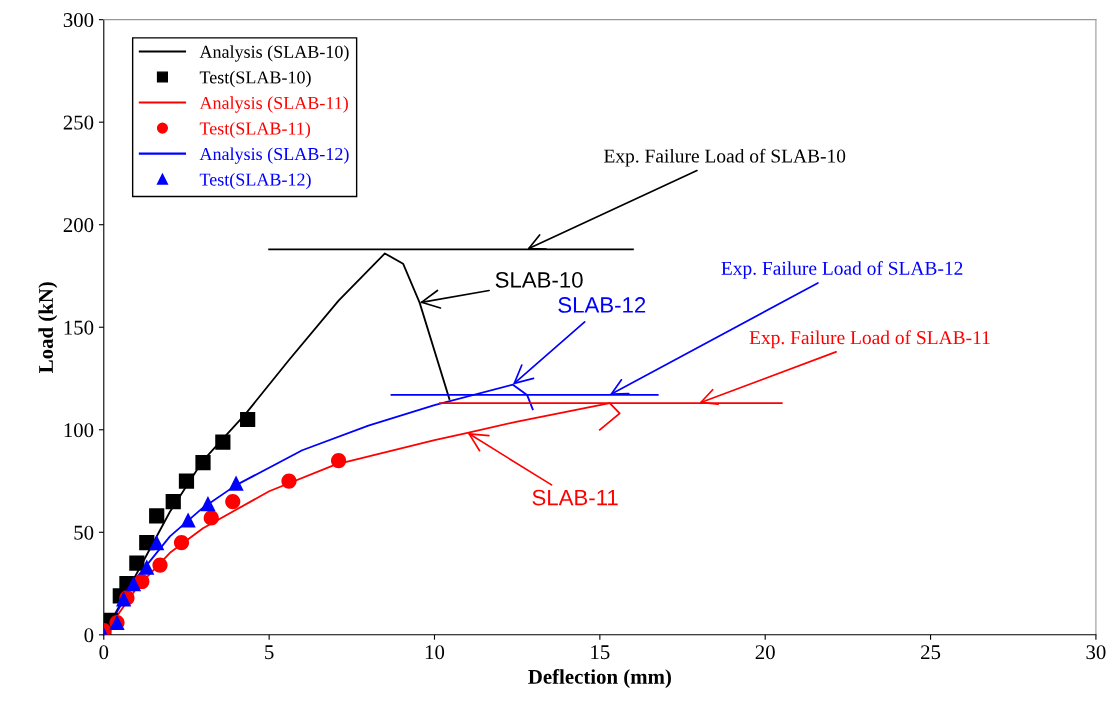 The image size is (1116, 728). What do you see at coordinates (600, 652) in the screenshot?
I see `x-tick-label: 15` at bounding box center [600, 652].